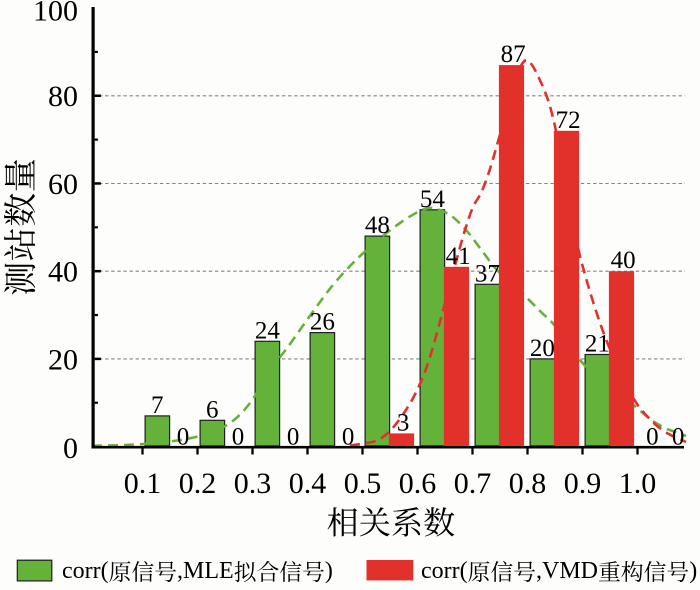 The height and width of the screenshot is (590, 700). I want to click on svg-text: 54, so click(433, 199).